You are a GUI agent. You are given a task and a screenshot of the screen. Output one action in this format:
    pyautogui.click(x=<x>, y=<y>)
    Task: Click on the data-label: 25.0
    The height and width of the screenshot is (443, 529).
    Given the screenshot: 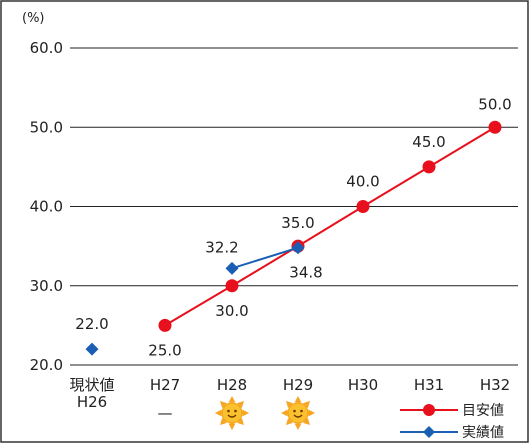 What is the action you would take?
    pyautogui.click(x=164, y=350)
    